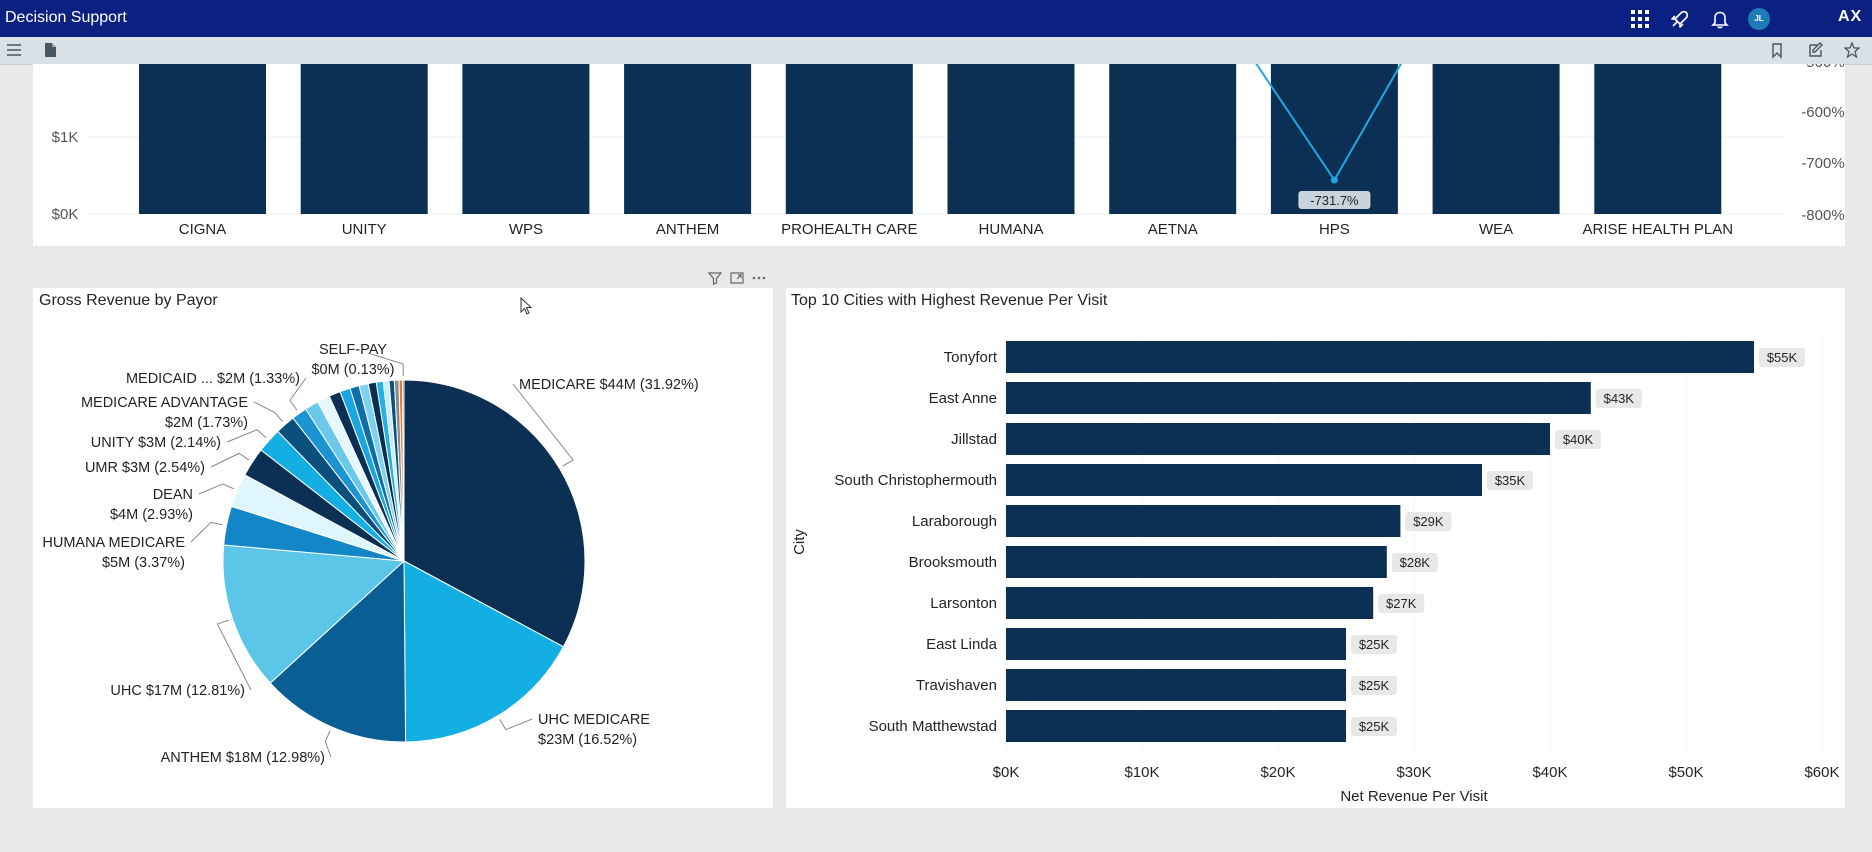 This screenshot has width=1872, height=852. I want to click on user-avatar: JL, so click(1759, 19).